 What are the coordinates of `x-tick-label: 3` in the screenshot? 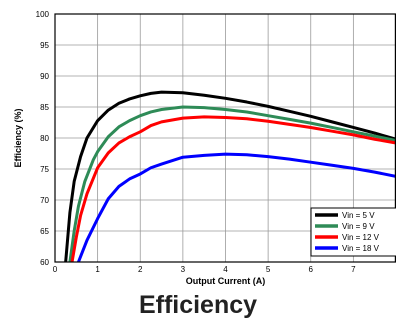 It's located at (183, 269).